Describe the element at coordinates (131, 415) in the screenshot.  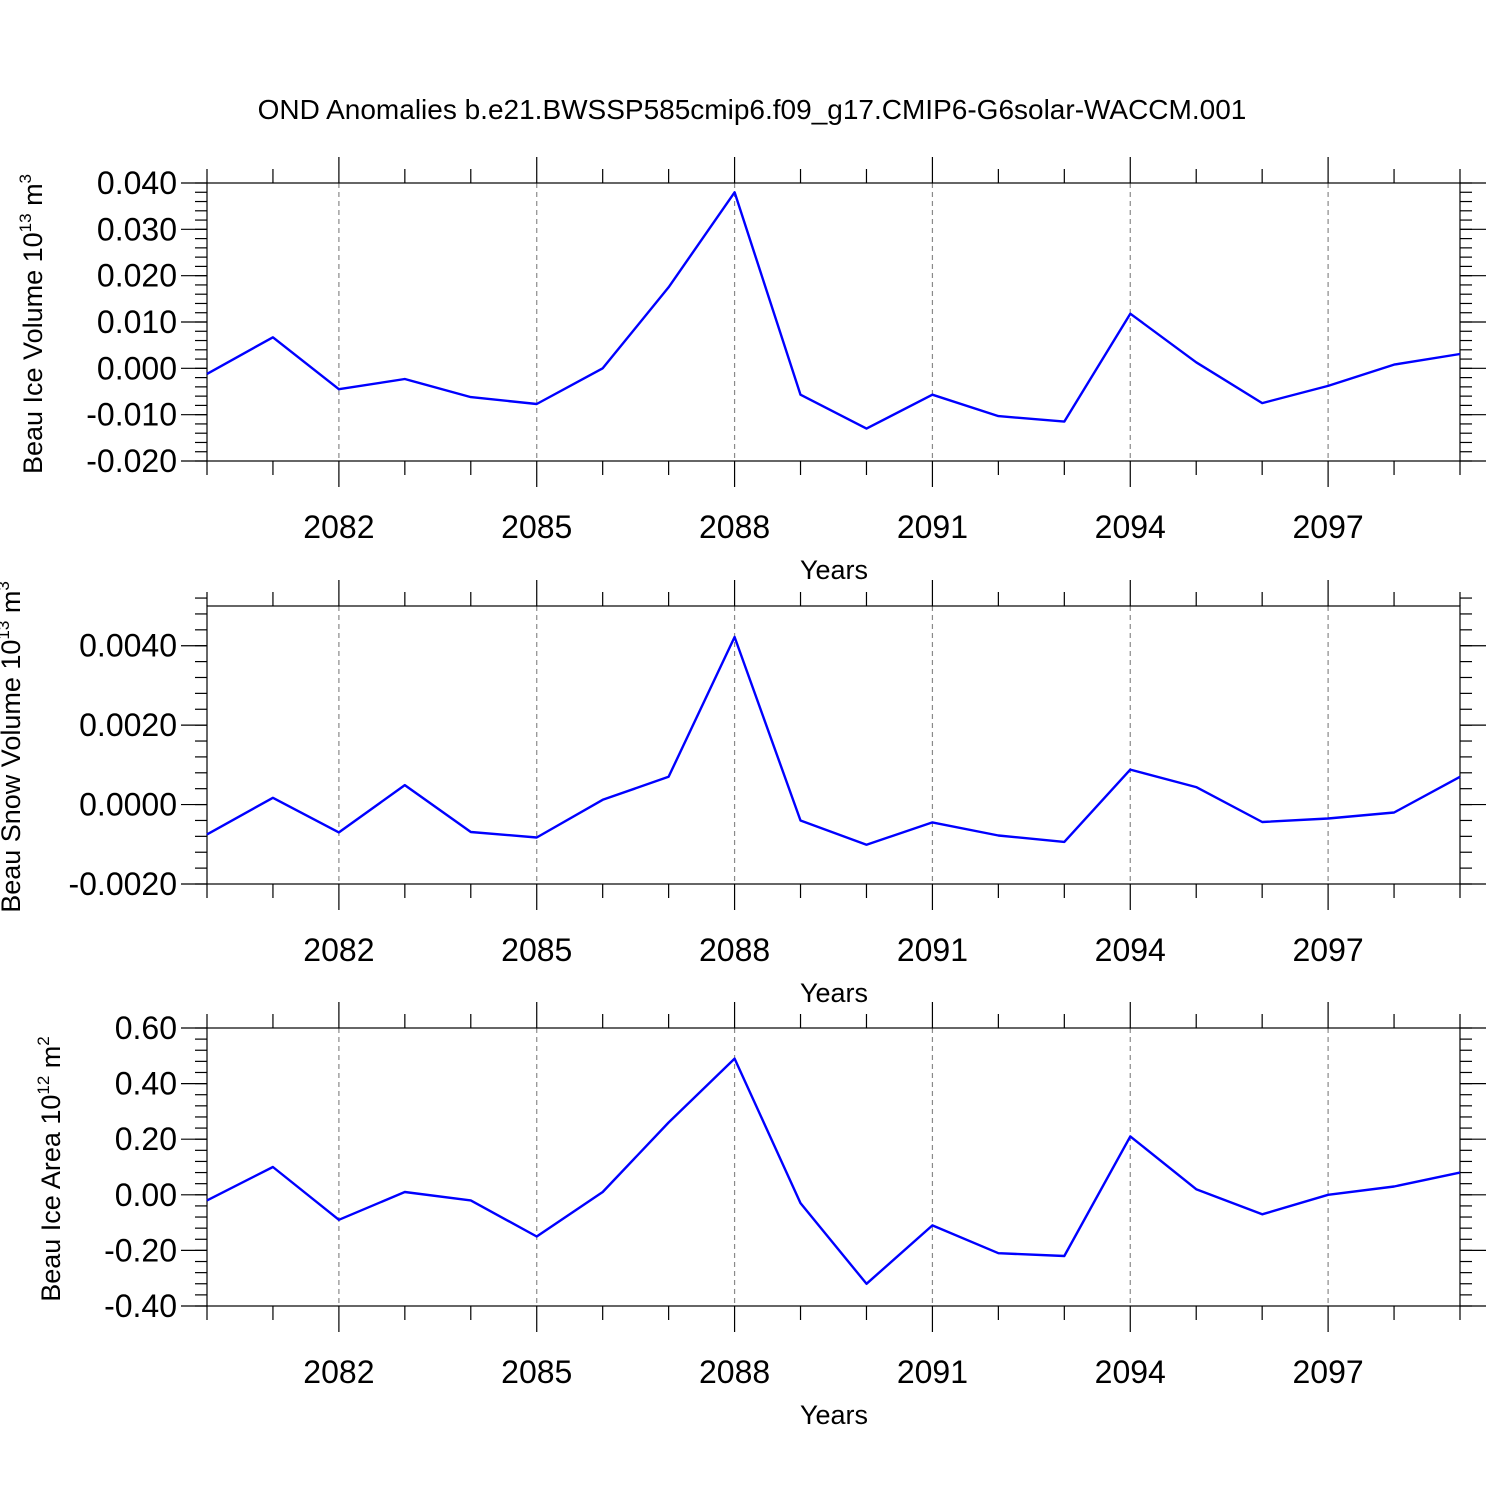
I see `y-tick-label: -0.010` at that location.